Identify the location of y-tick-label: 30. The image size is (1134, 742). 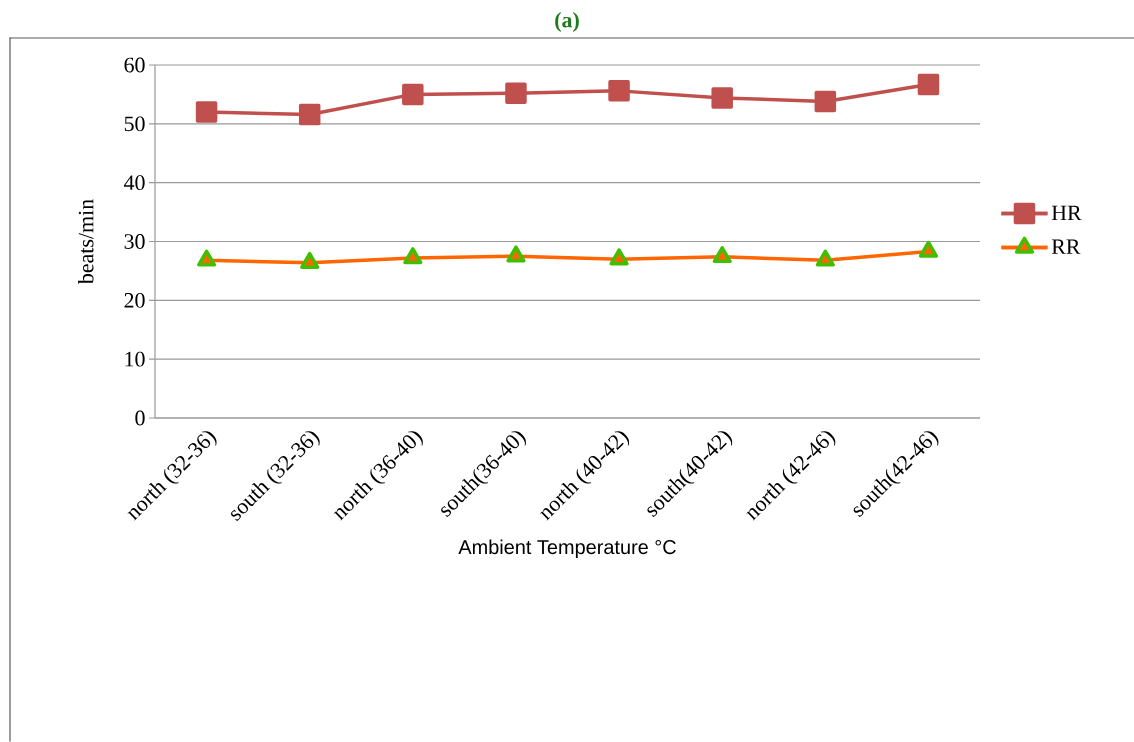
(134, 241).